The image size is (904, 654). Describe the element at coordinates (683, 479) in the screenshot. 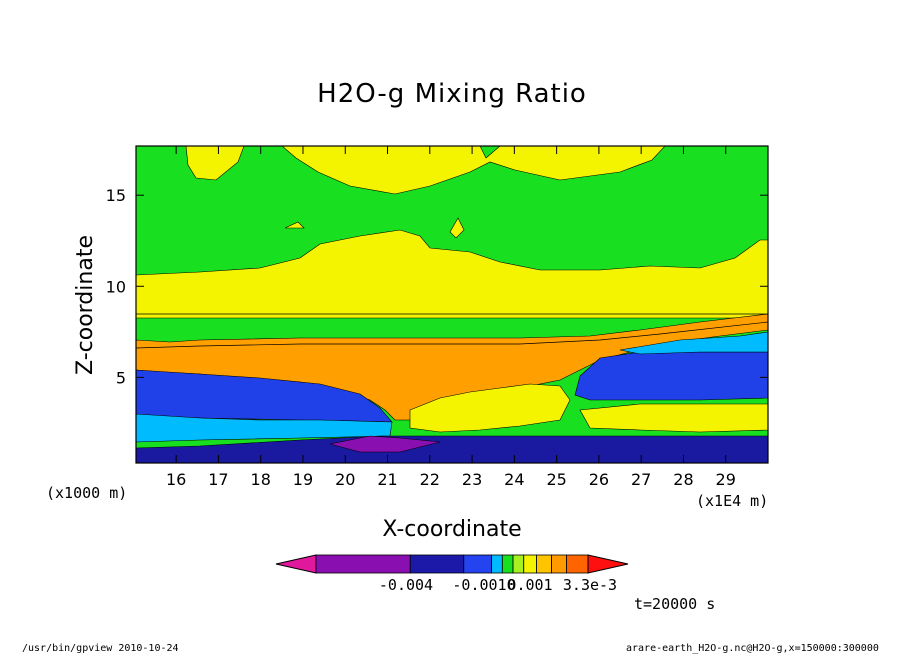

I see `x-tick-label: 28` at that location.